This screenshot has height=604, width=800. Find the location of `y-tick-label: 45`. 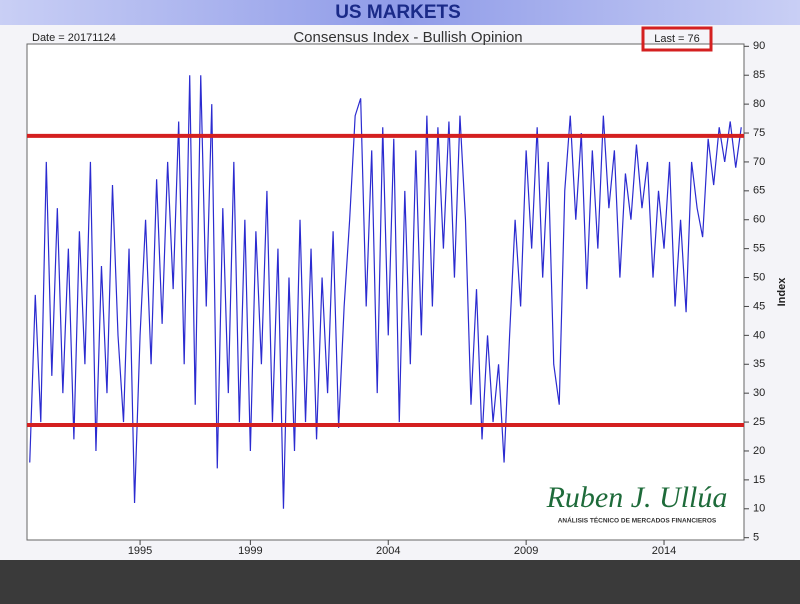

y-tick-label: 45 is located at coordinates (759, 306).